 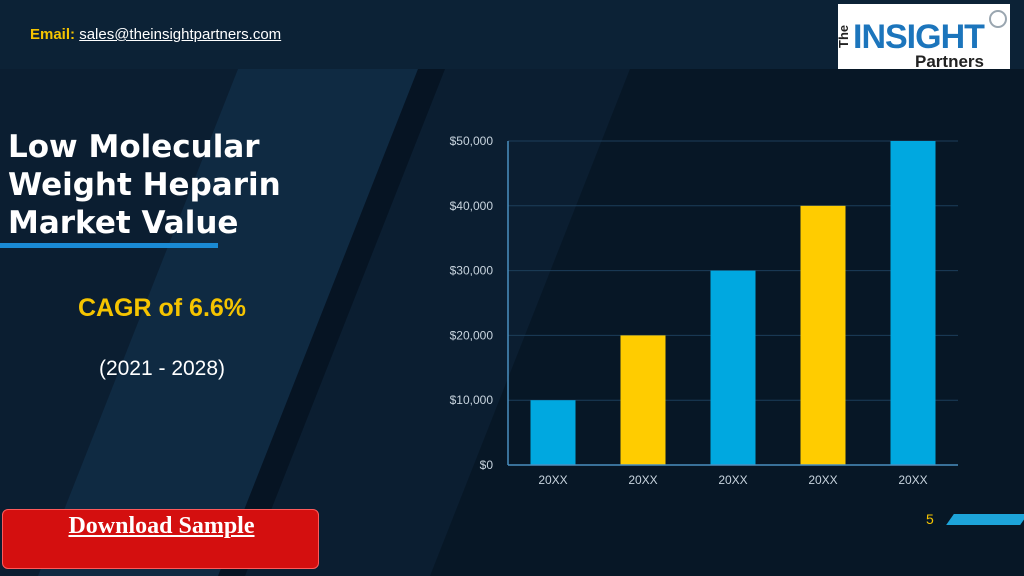 What do you see at coordinates (161, 526) in the screenshot?
I see `download-sample-label: Download Sample` at bounding box center [161, 526].